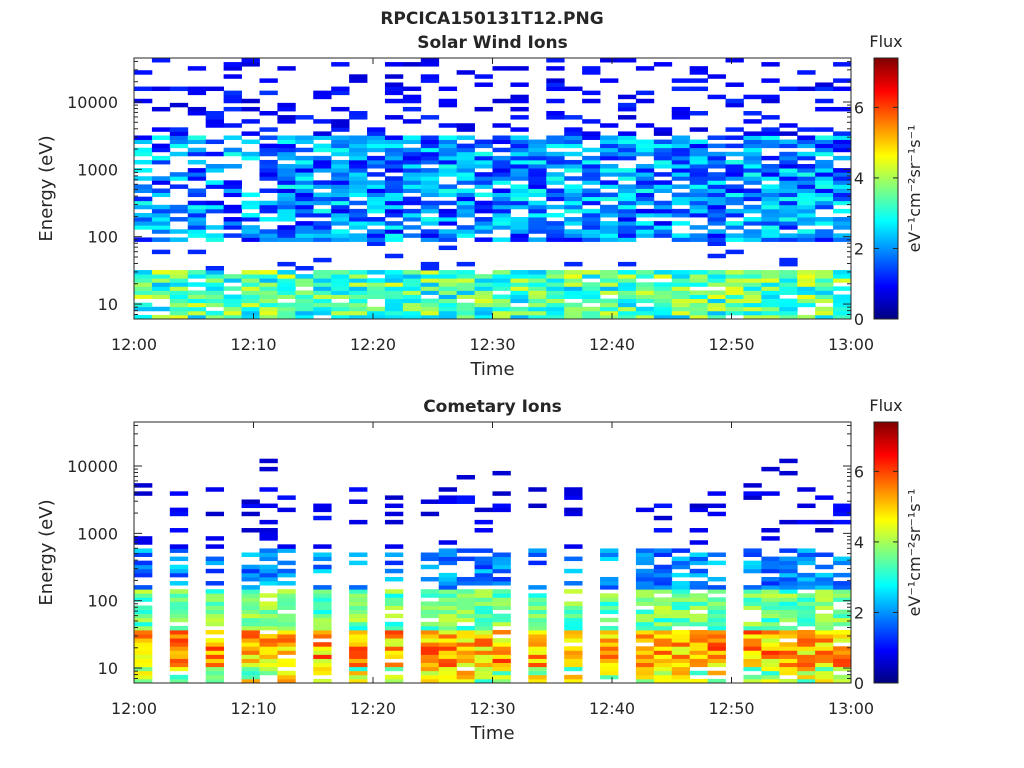 The image size is (1024, 768). Describe the element at coordinates (97, 533) in the screenshot. I see `y-tick-label: 1000` at that location.